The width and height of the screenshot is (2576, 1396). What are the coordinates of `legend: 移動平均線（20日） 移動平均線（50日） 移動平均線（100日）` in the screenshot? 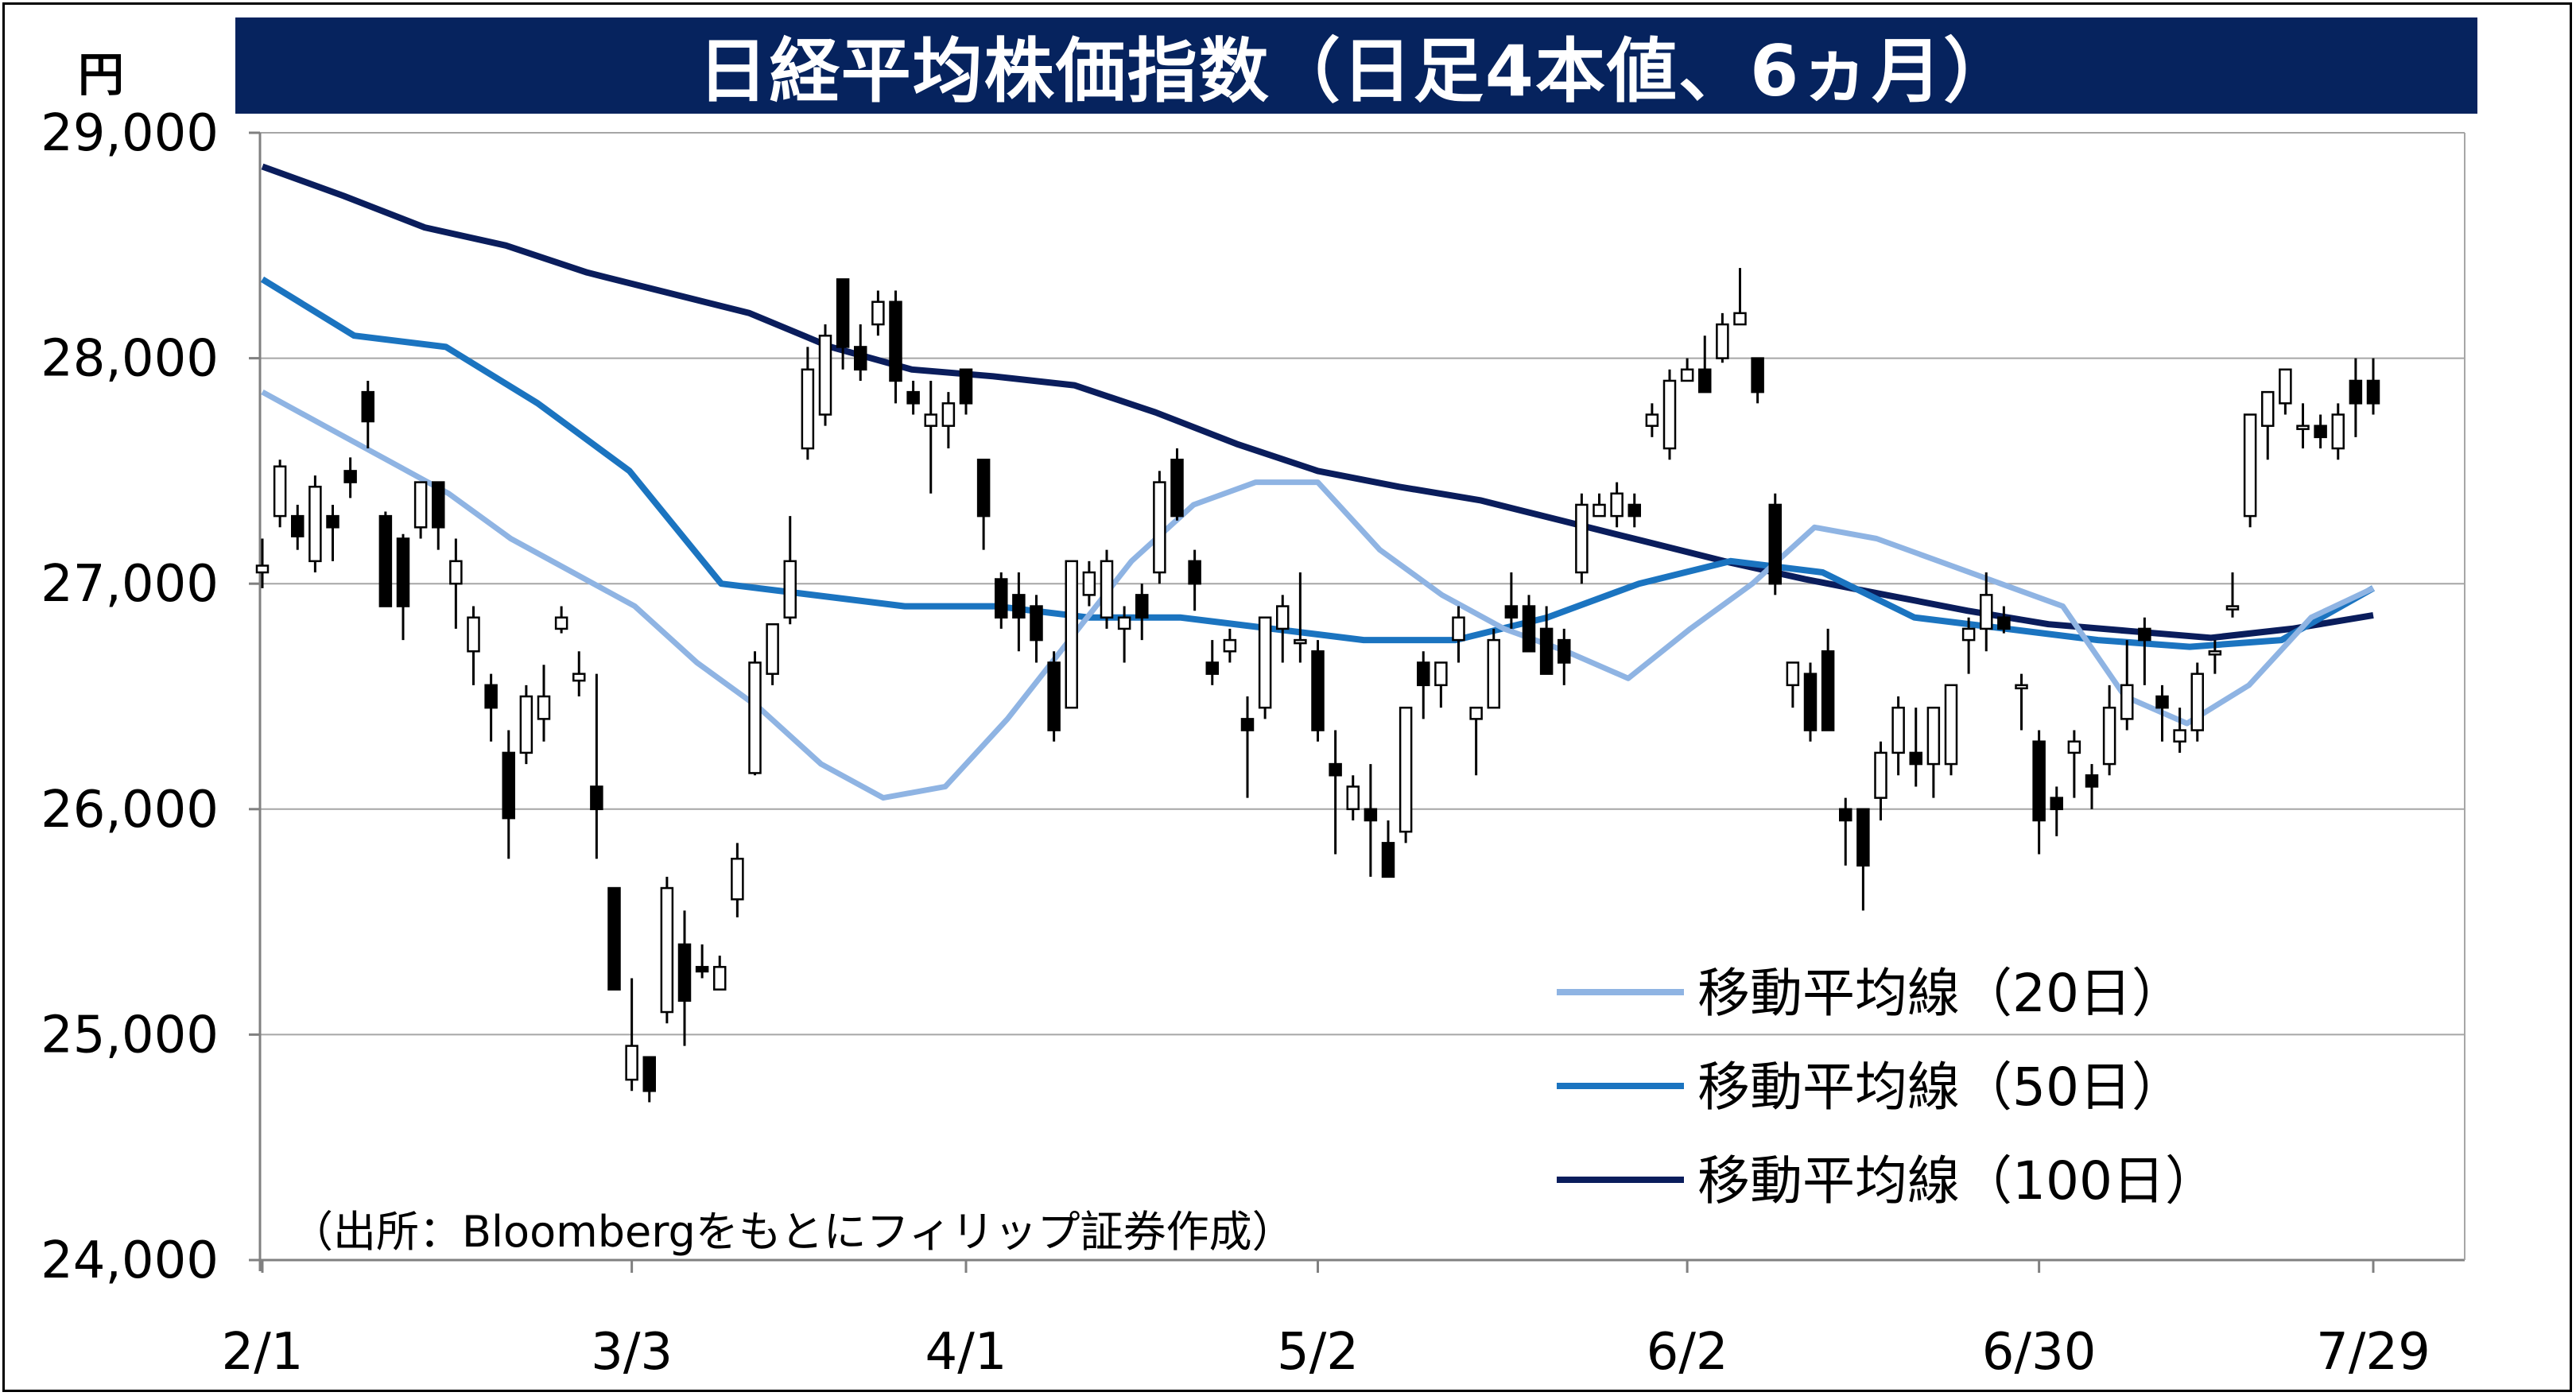 It's located at (1887, 1087).